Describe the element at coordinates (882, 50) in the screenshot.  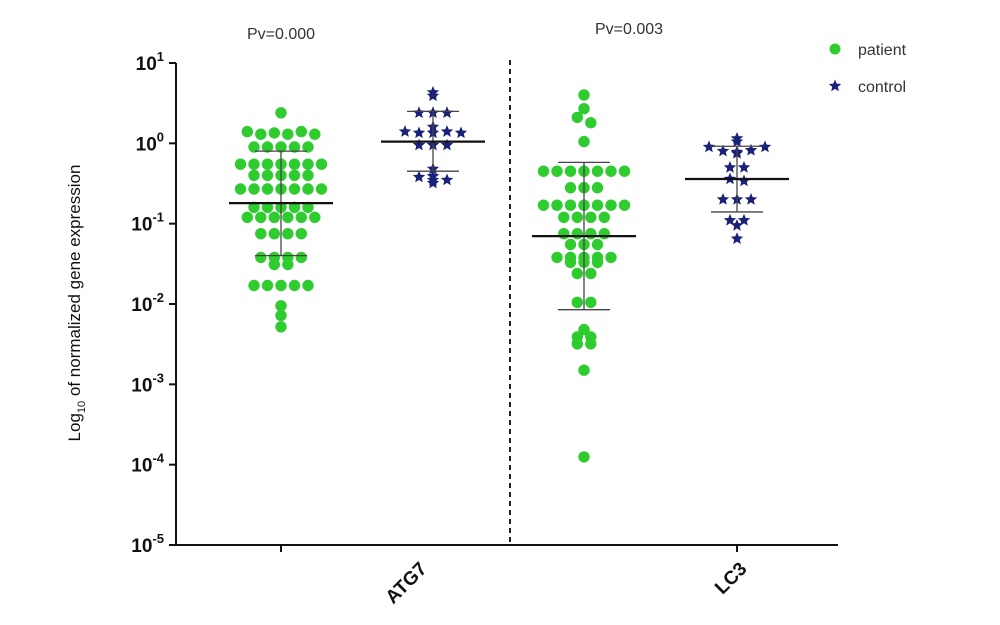
I see `legend-patient-label: patient` at that location.